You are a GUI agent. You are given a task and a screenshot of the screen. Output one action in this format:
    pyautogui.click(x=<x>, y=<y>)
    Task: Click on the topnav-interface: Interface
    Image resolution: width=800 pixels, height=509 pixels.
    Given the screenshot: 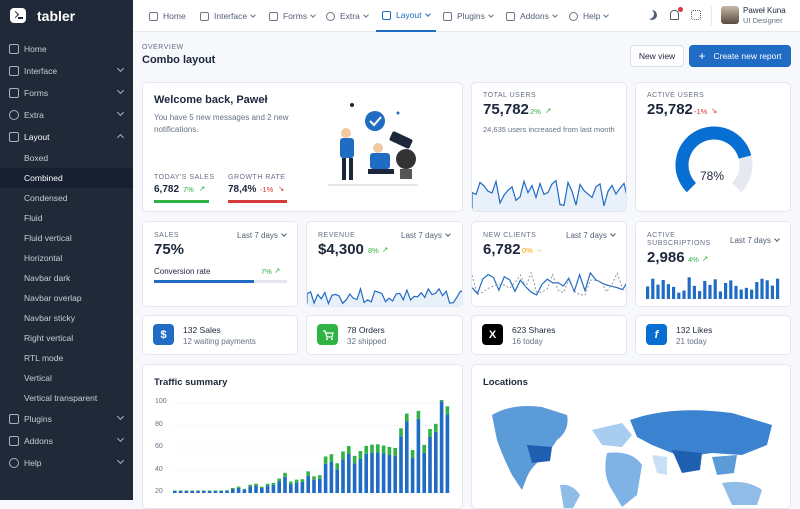 What is the action you would take?
    pyautogui.click(x=228, y=16)
    